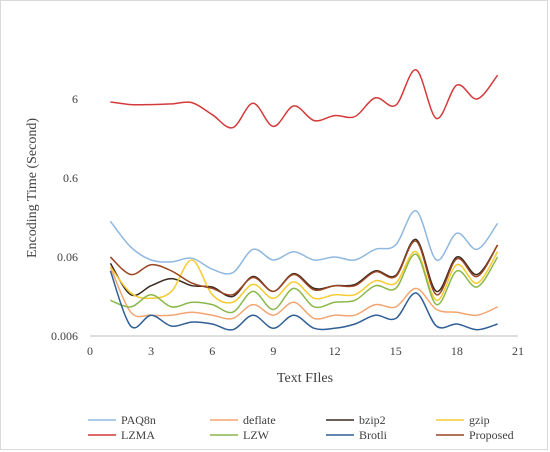  What do you see at coordinates (259, 420) in the screenshot?
I see `legend-label-deflate: deflate` at bounding box center [259, 420].